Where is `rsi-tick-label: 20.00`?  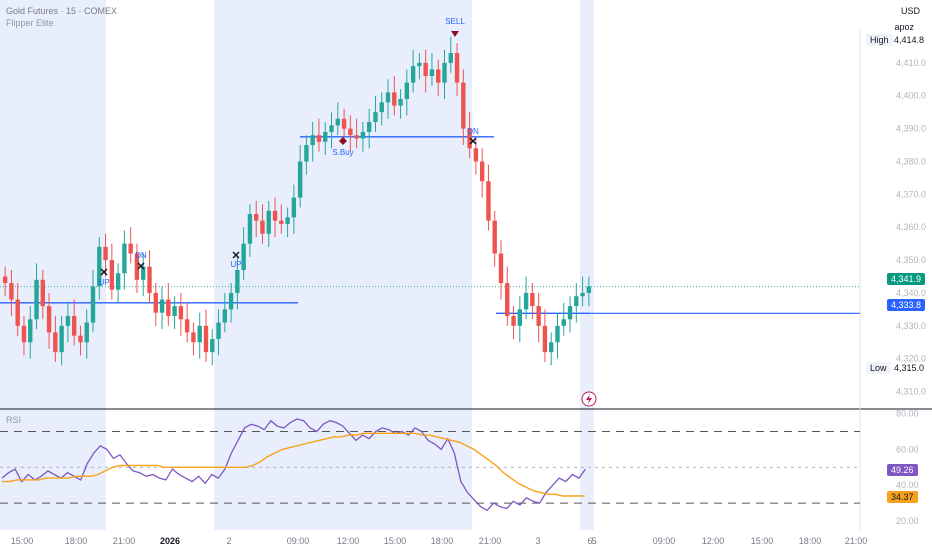
rsi-tick-label: 20.00 is located at coordinates (907, 521).